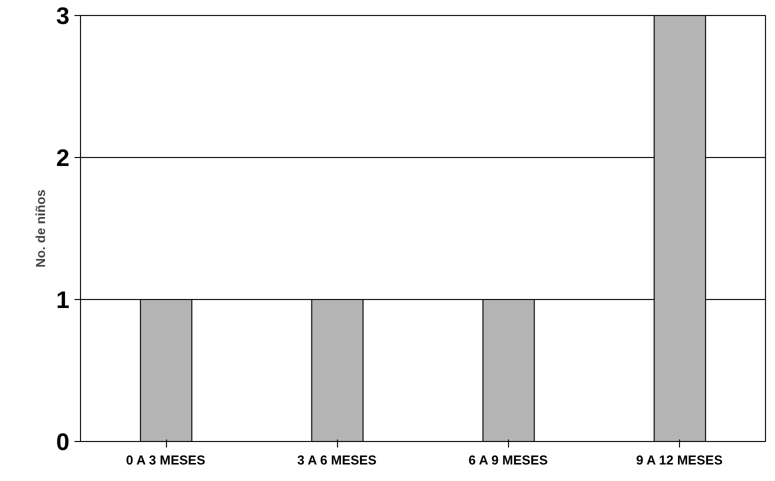  Describe the element at coordinates (337, 460) in the screenshot. I see `x-tick-label: 3 A 6 MESES` at that location.